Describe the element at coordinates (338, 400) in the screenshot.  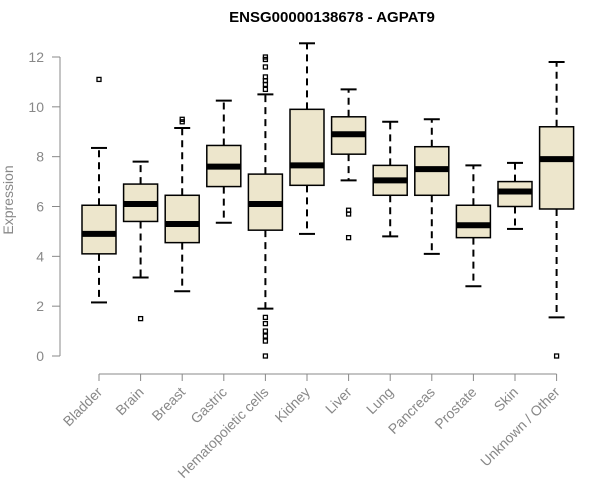
I see `x-tick-label: Liver` at that location.